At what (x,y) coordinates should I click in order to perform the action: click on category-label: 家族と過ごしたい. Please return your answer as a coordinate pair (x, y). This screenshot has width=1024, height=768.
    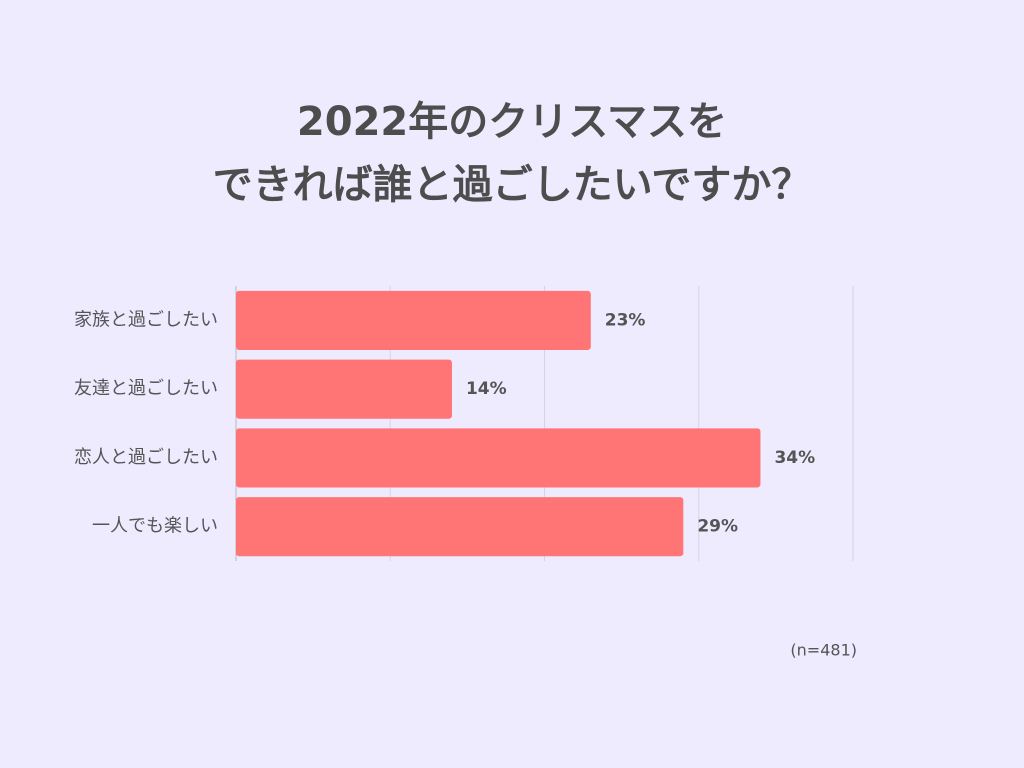
    Looking at the image, I should click on (146, 319).